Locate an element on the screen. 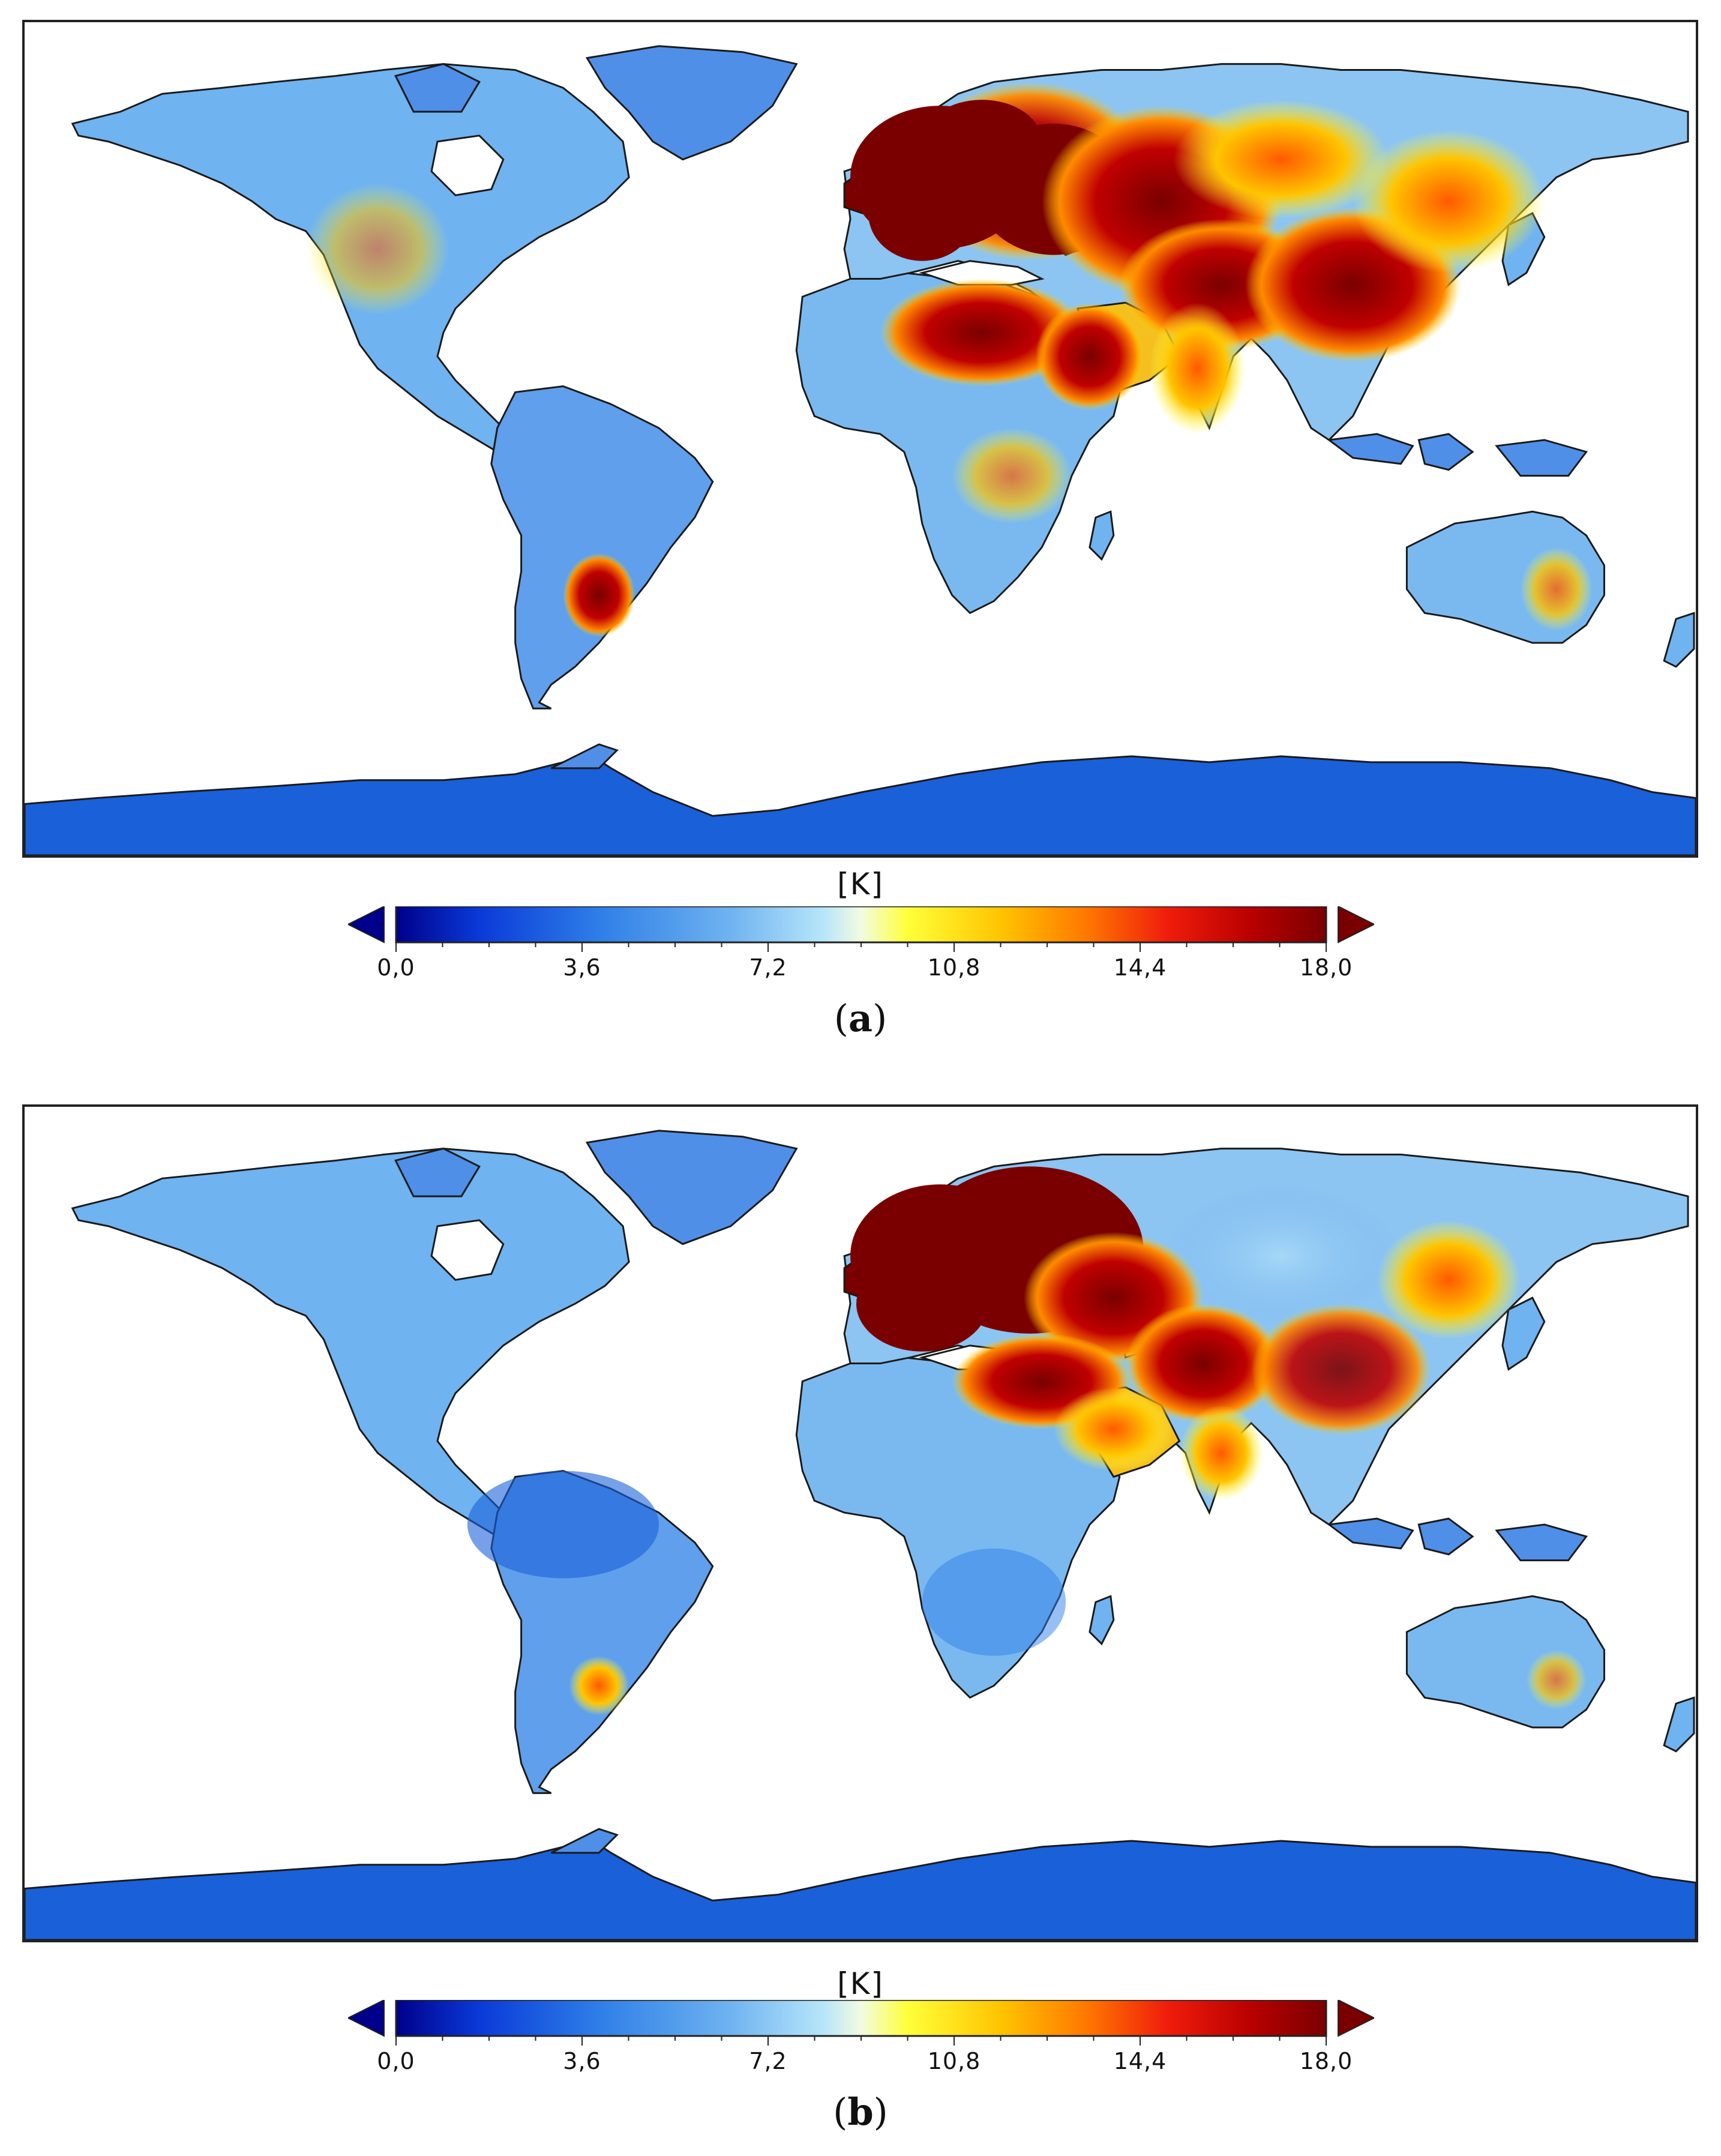 Image resolution: width=1721 pixels, height=2156 pixels. caption-a: (a) is located at coordinates (860, 1018).